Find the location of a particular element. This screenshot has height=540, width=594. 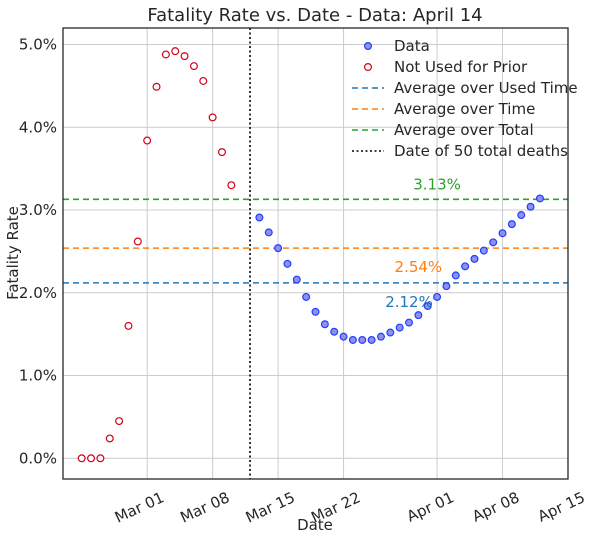

y-tick-label: 3.0% is located at coordinates (38, 210).